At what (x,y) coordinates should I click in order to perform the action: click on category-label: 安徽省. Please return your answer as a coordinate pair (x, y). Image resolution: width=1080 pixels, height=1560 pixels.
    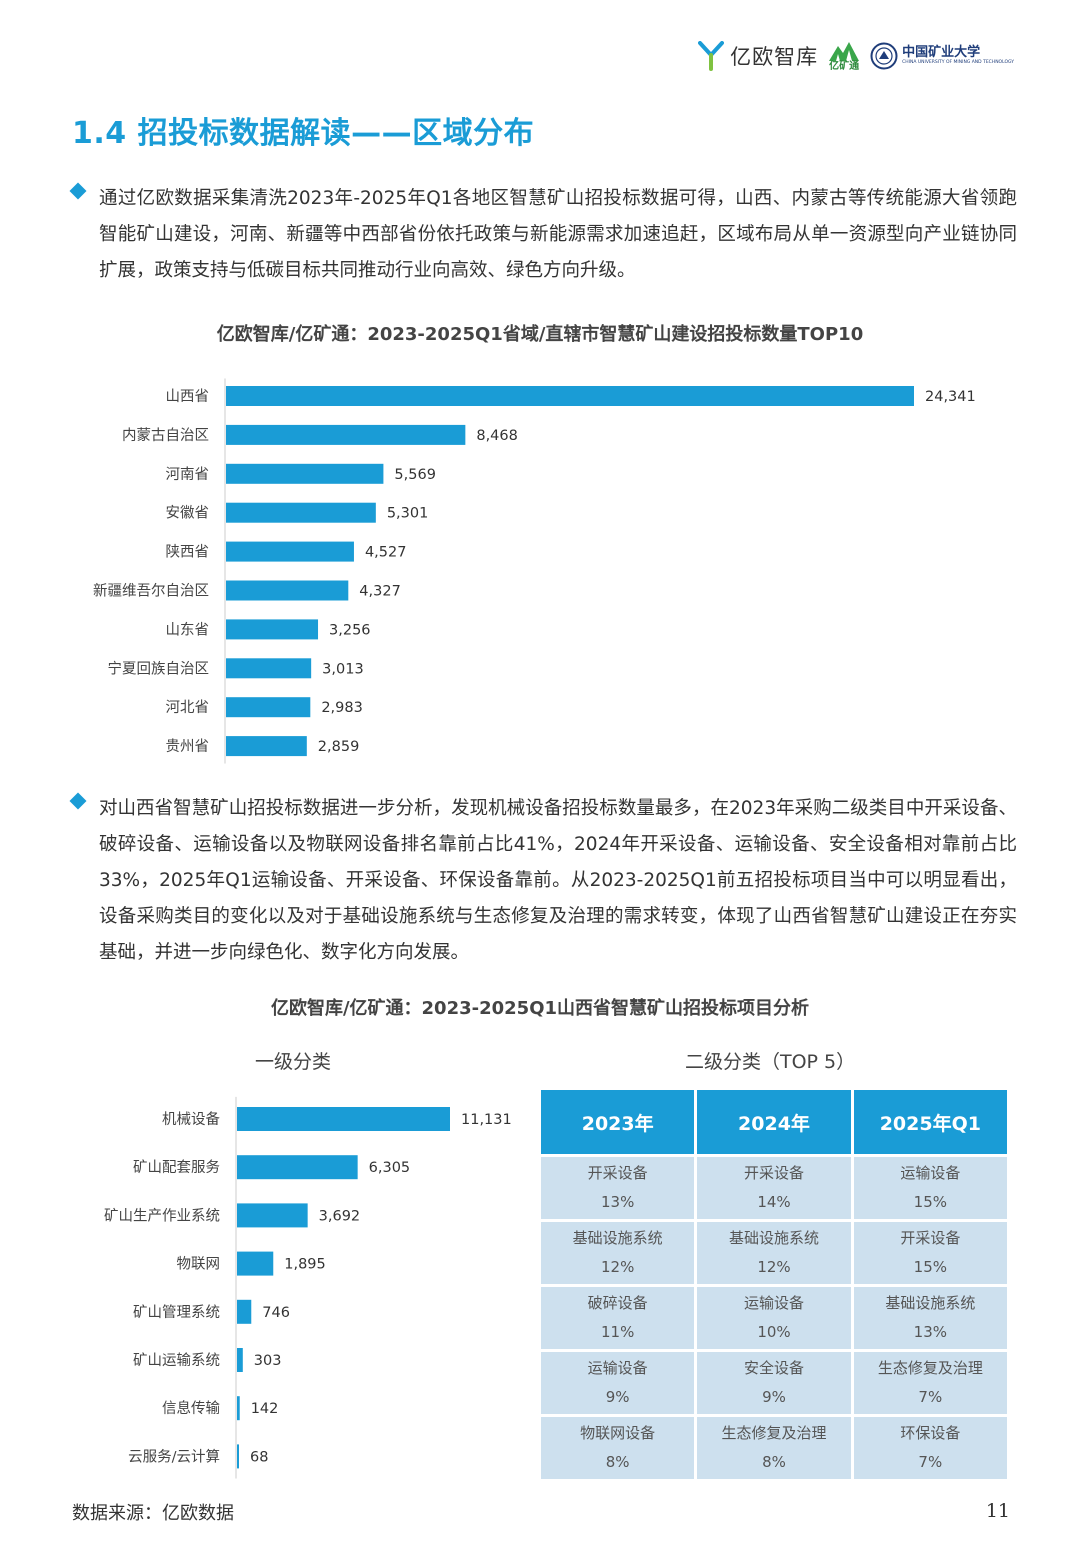
    Looking at the image, I should click on (188, 513).